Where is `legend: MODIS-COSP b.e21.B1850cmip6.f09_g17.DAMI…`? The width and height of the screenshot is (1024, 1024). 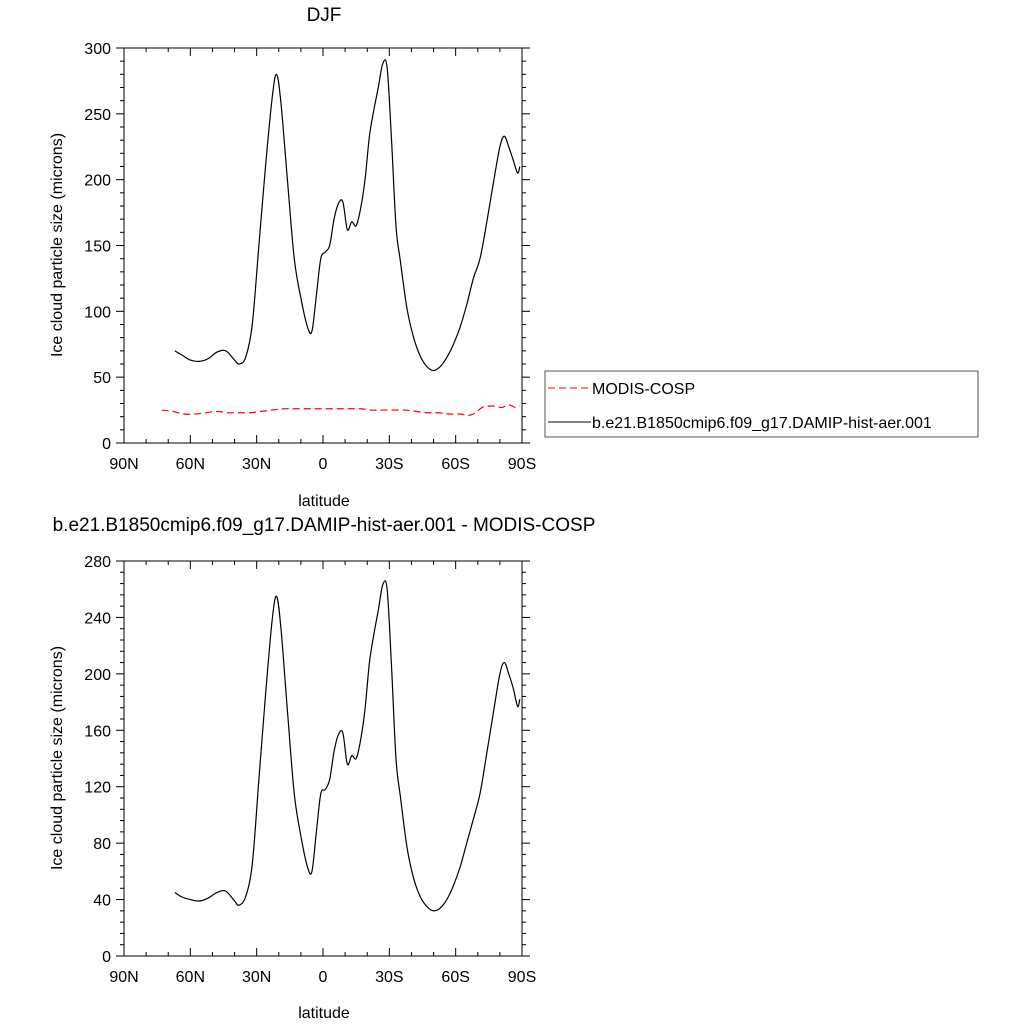 legend: MODIS-COSP b.e21.B1850cmip6.f09_g17.DAMI… is located at coordinates (761, 404).